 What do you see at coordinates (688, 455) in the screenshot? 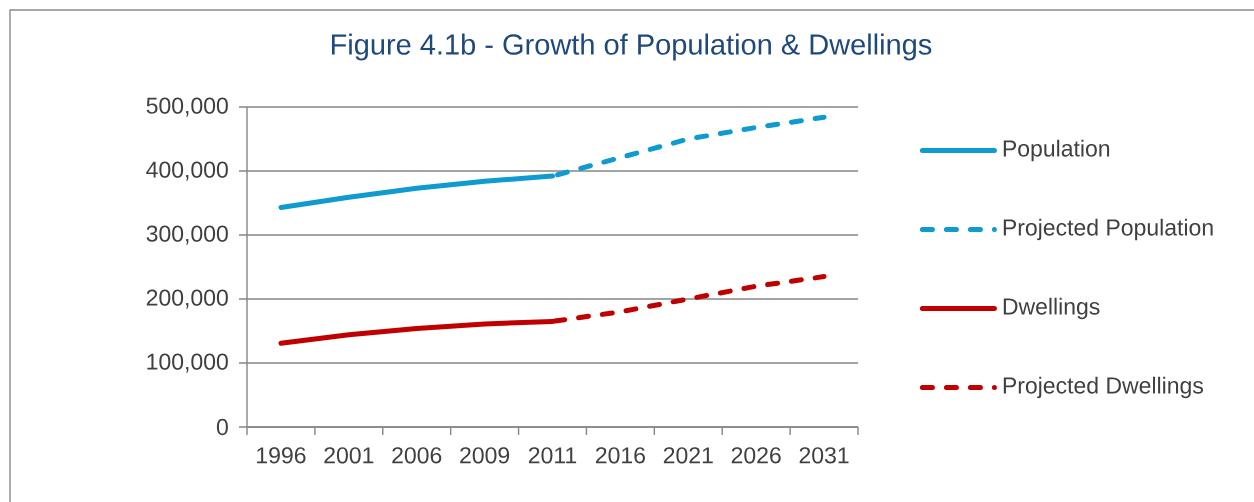
I see `x-tick-label: 2021` at bounding box center [688, 455].